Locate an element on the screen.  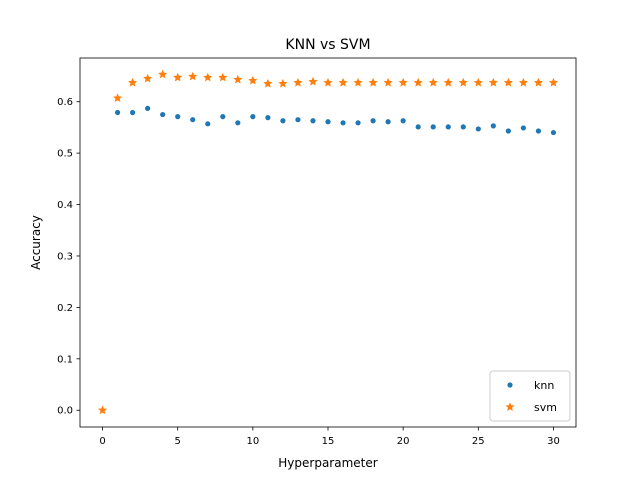
y-axis-label: Accuracy is located at coordinates (36, 242).